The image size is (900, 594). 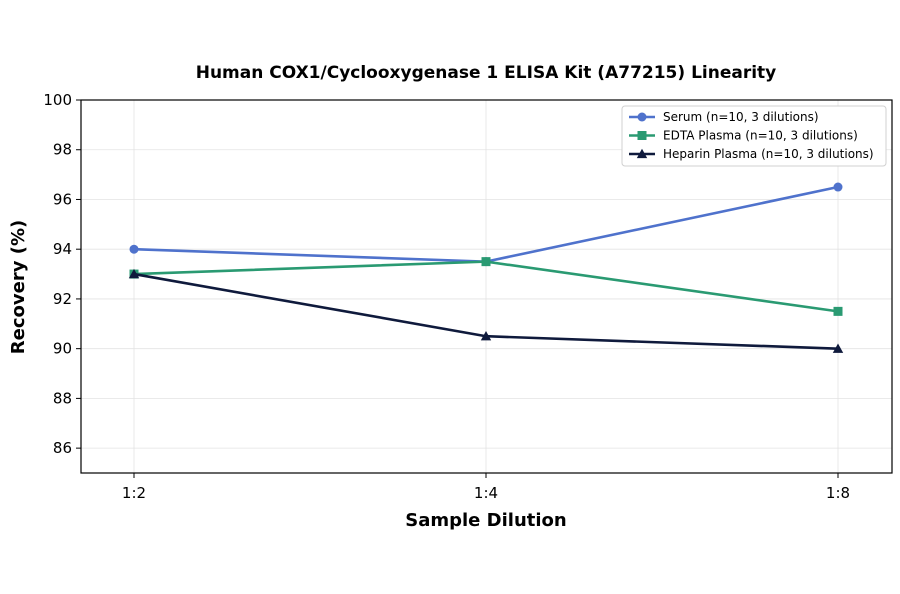 I want to click on y-tick-label: 90, so click(x=62, y=349).